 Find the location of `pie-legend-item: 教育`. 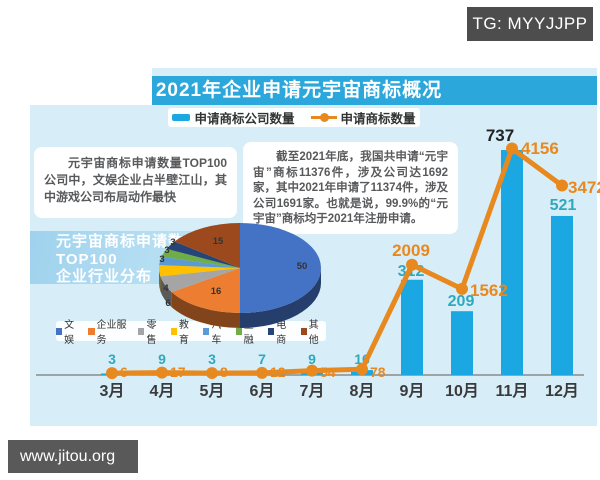

pie-legend-item: 教育 is located at coordinates (183, 331).